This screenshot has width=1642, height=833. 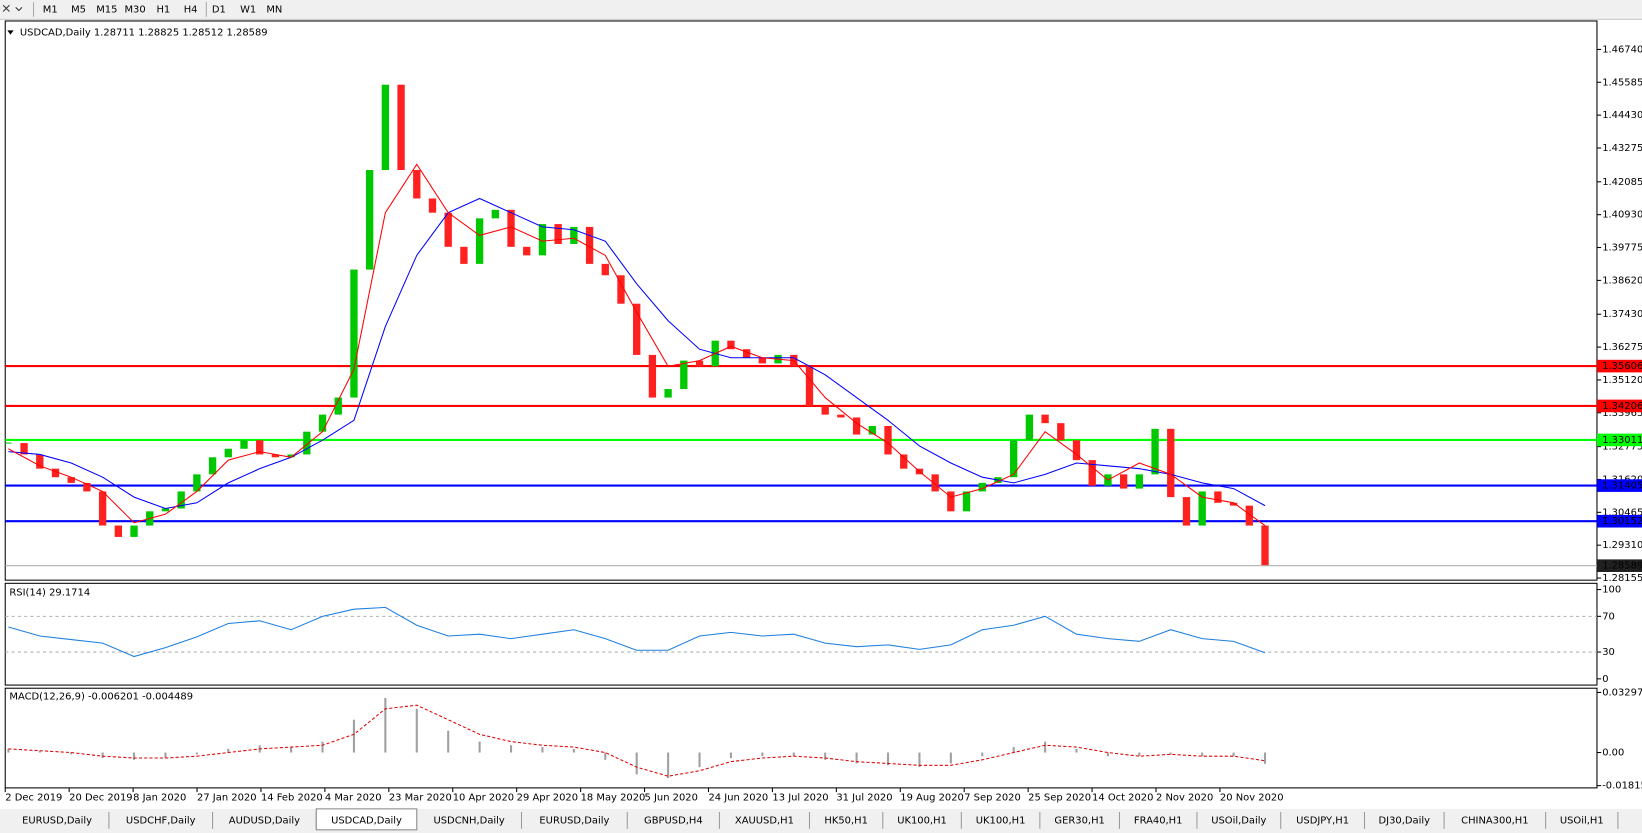 What do you see at coordinates (846, 820) in the screenshot?
I see `tab: HK50,H1` at bounding box center [846, 820].